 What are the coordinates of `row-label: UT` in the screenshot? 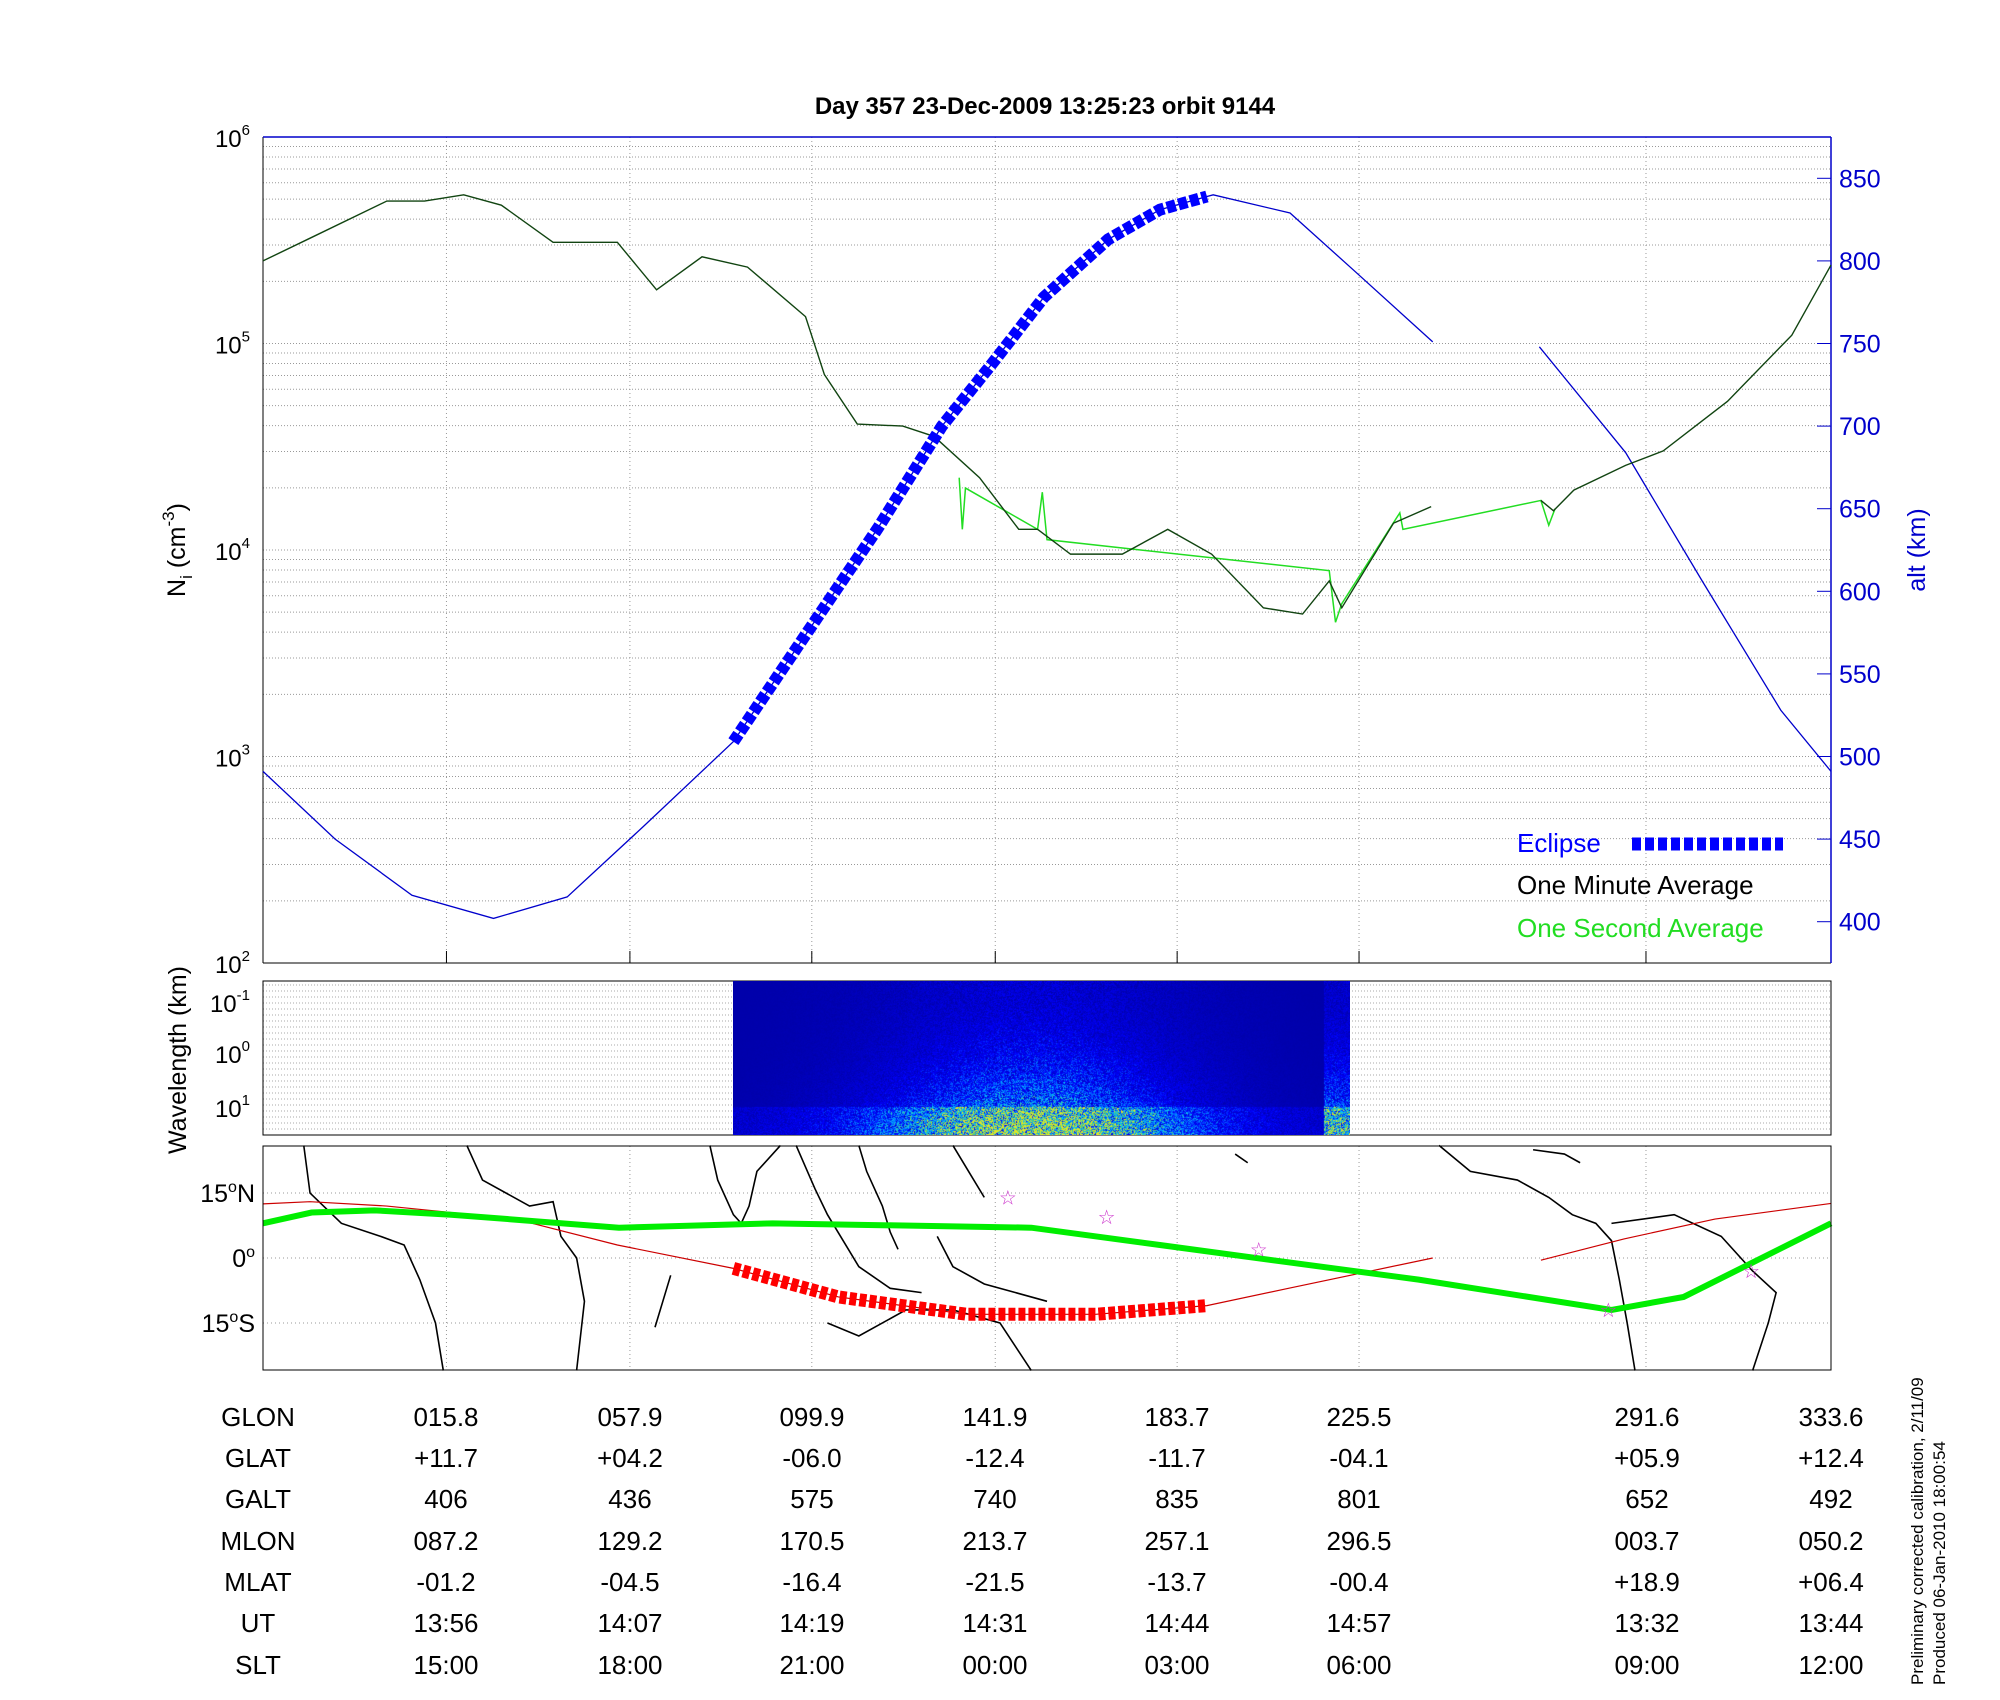 It's located at (258, 1623).